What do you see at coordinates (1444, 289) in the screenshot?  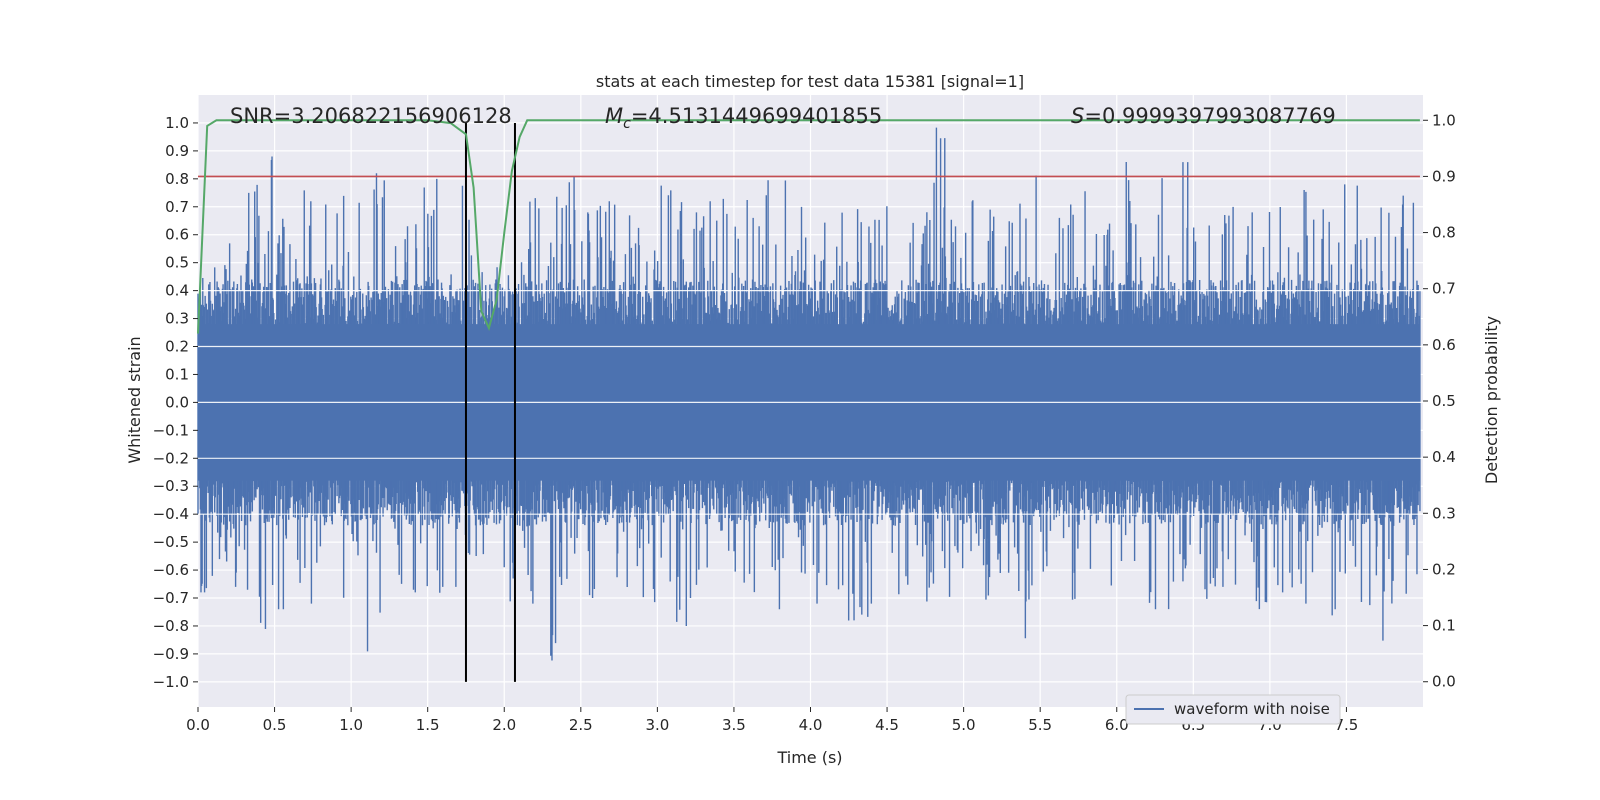 I see `y2-tick-label: 0.7` at bounding box center [1444, 289].